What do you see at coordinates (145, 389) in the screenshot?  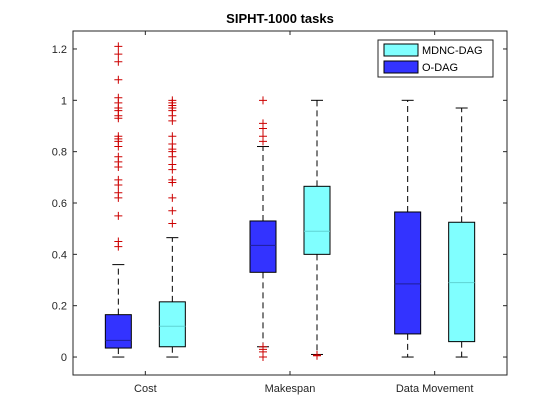 I see `x-tick-label: Cost` at bounding box center [145, 389].